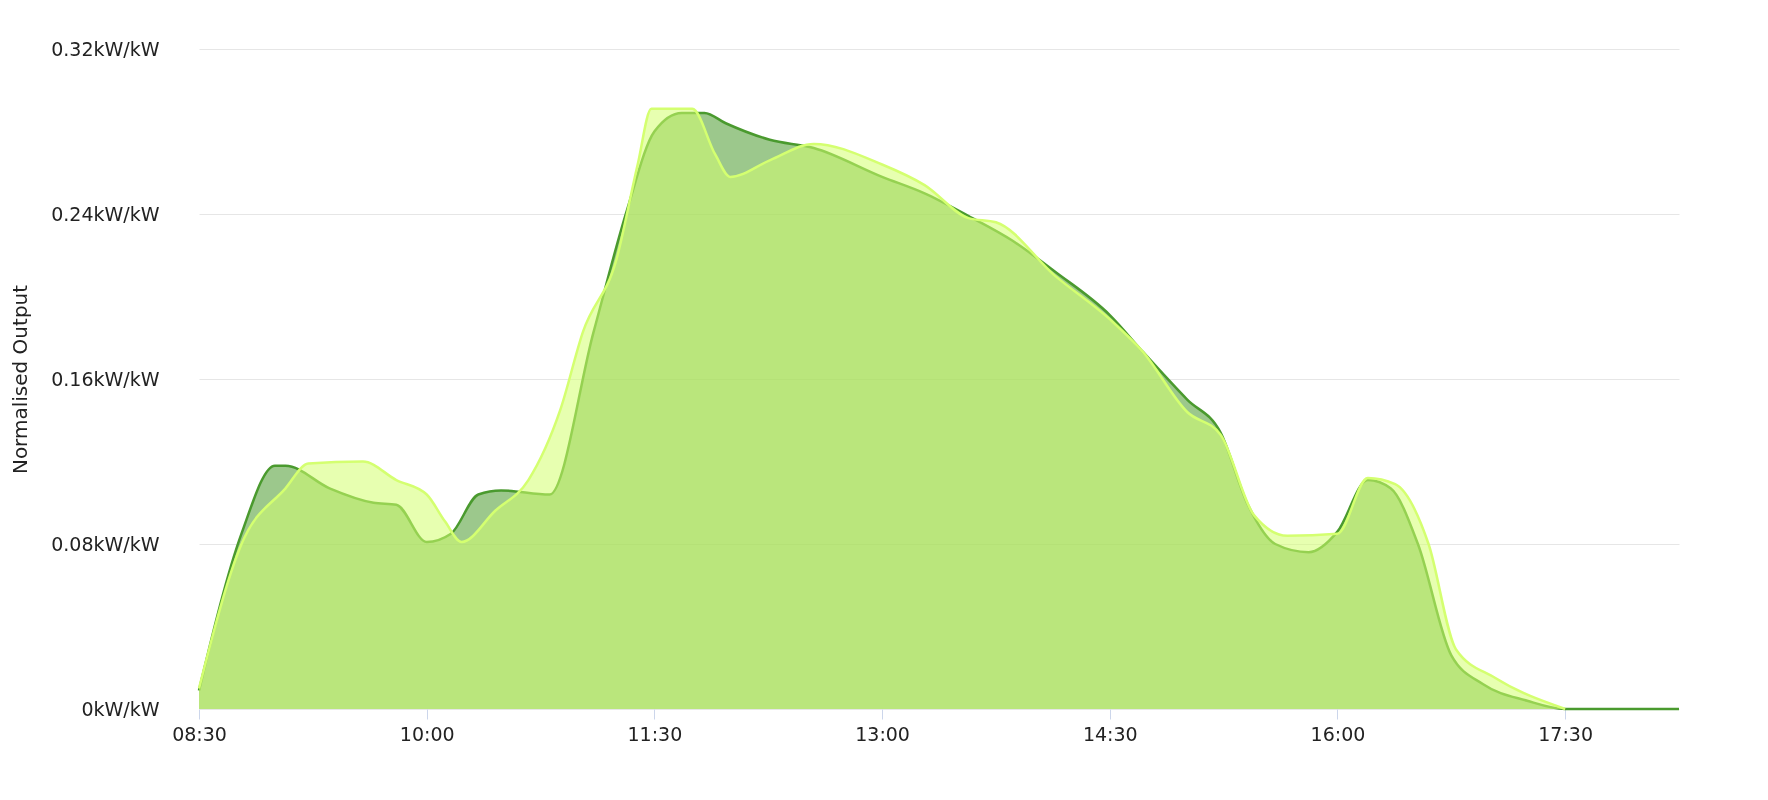 Image resolution: width=1768 pixels, height=800 pixels. I want to click on y-tick-label: 0.24kW/kW, so click(105, 213).